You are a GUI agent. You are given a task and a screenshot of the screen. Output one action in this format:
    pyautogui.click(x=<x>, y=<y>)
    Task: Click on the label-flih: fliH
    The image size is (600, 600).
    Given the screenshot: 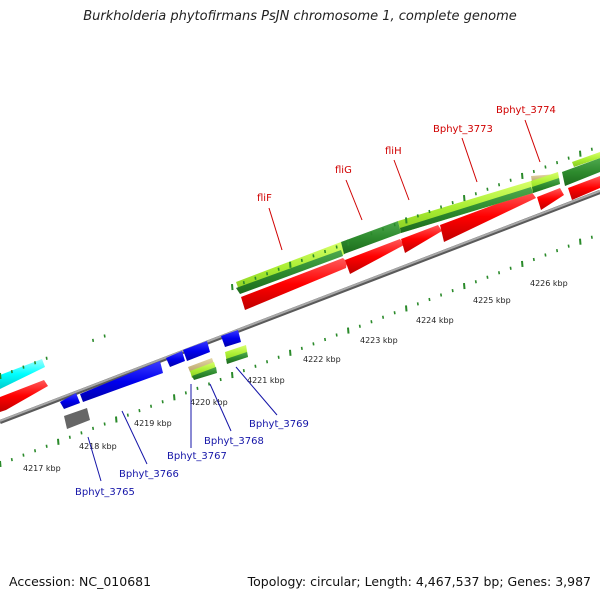 What is the action you would take?
    pyautogui.click(x=393, y=151)
    